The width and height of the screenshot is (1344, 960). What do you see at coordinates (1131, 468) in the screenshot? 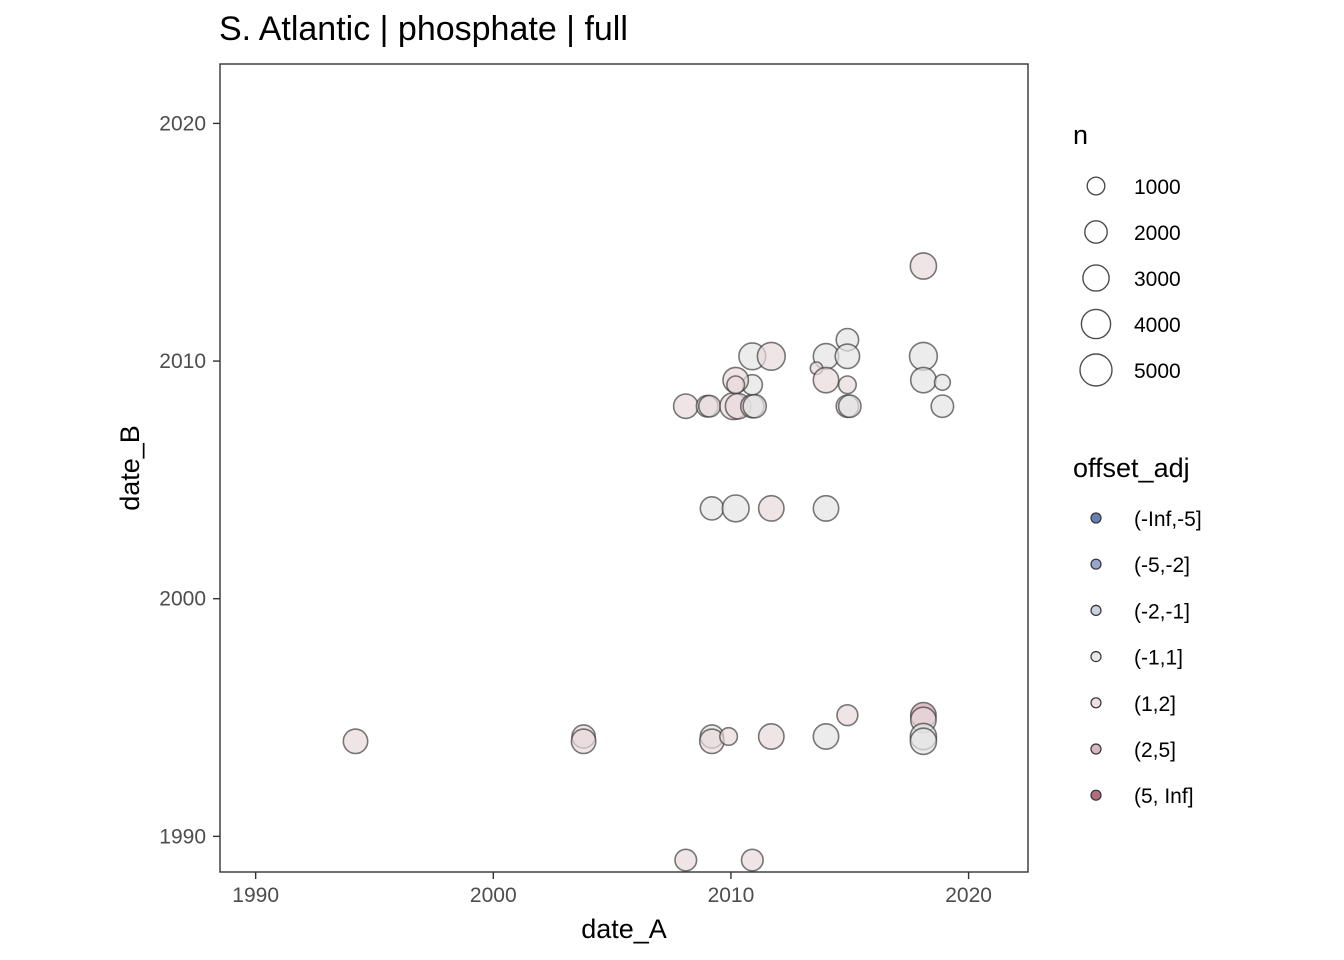
I see `color-legend-title: offset_adj` at bounding box center [1131, 468].